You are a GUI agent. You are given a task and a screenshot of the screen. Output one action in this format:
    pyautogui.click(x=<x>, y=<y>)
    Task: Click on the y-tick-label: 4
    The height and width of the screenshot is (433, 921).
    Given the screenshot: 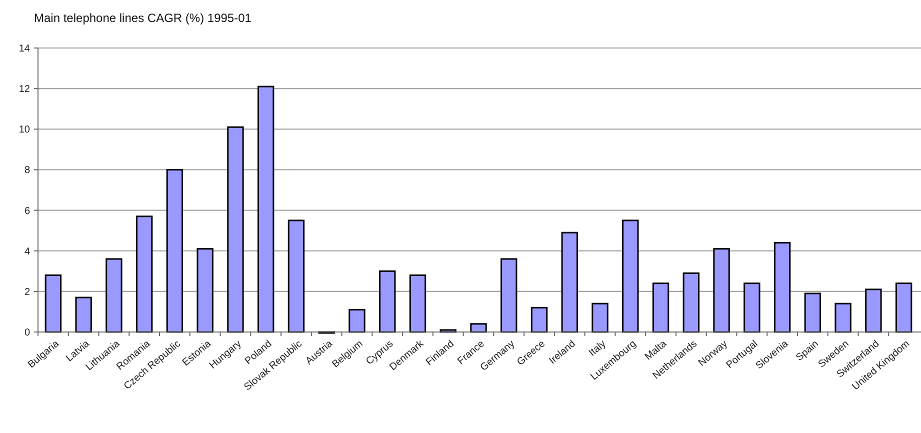 What is the action you would take?
    pyautogui.click(x=27, y=252)
    